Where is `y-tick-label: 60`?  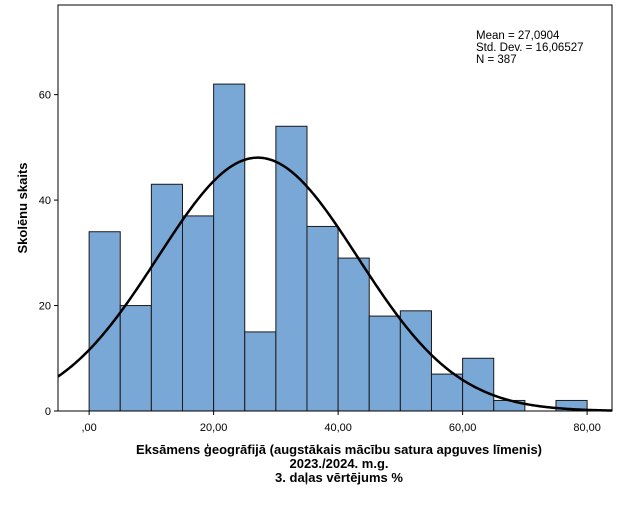 y-tick-label: 60 is located at coordinates (45, 96).